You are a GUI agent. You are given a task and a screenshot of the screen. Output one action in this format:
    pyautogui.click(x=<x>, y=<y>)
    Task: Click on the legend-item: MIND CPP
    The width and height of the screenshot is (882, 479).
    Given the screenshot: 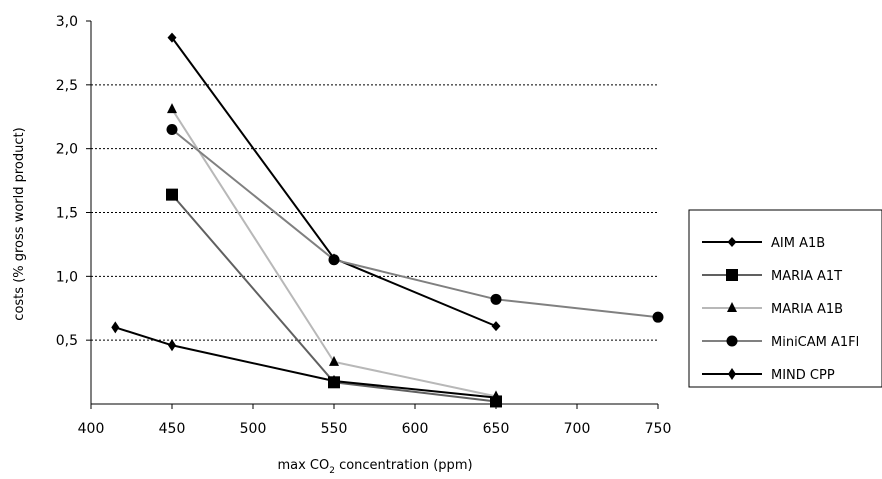 What is the action you would take?
    pyautogui.click(x=768, y=375)
    